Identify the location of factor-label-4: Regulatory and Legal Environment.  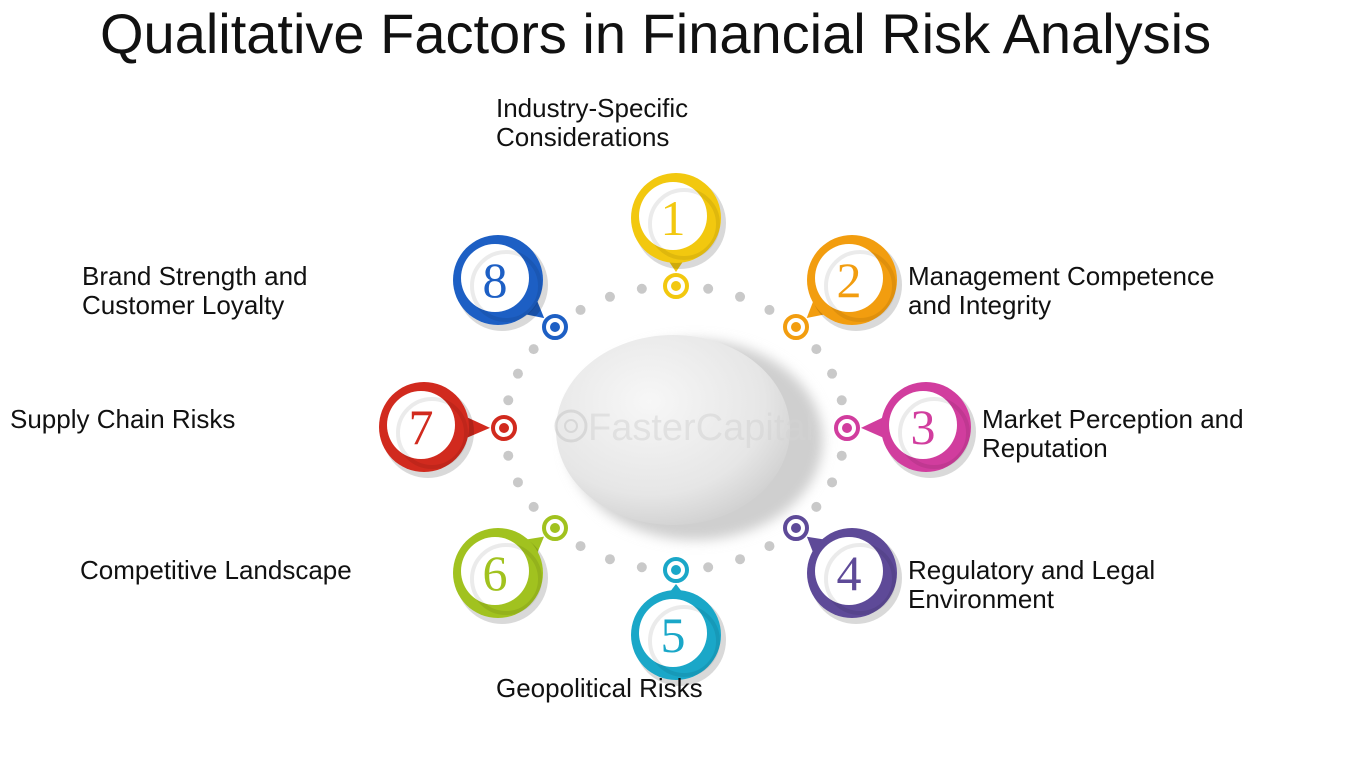
(1032, 584).